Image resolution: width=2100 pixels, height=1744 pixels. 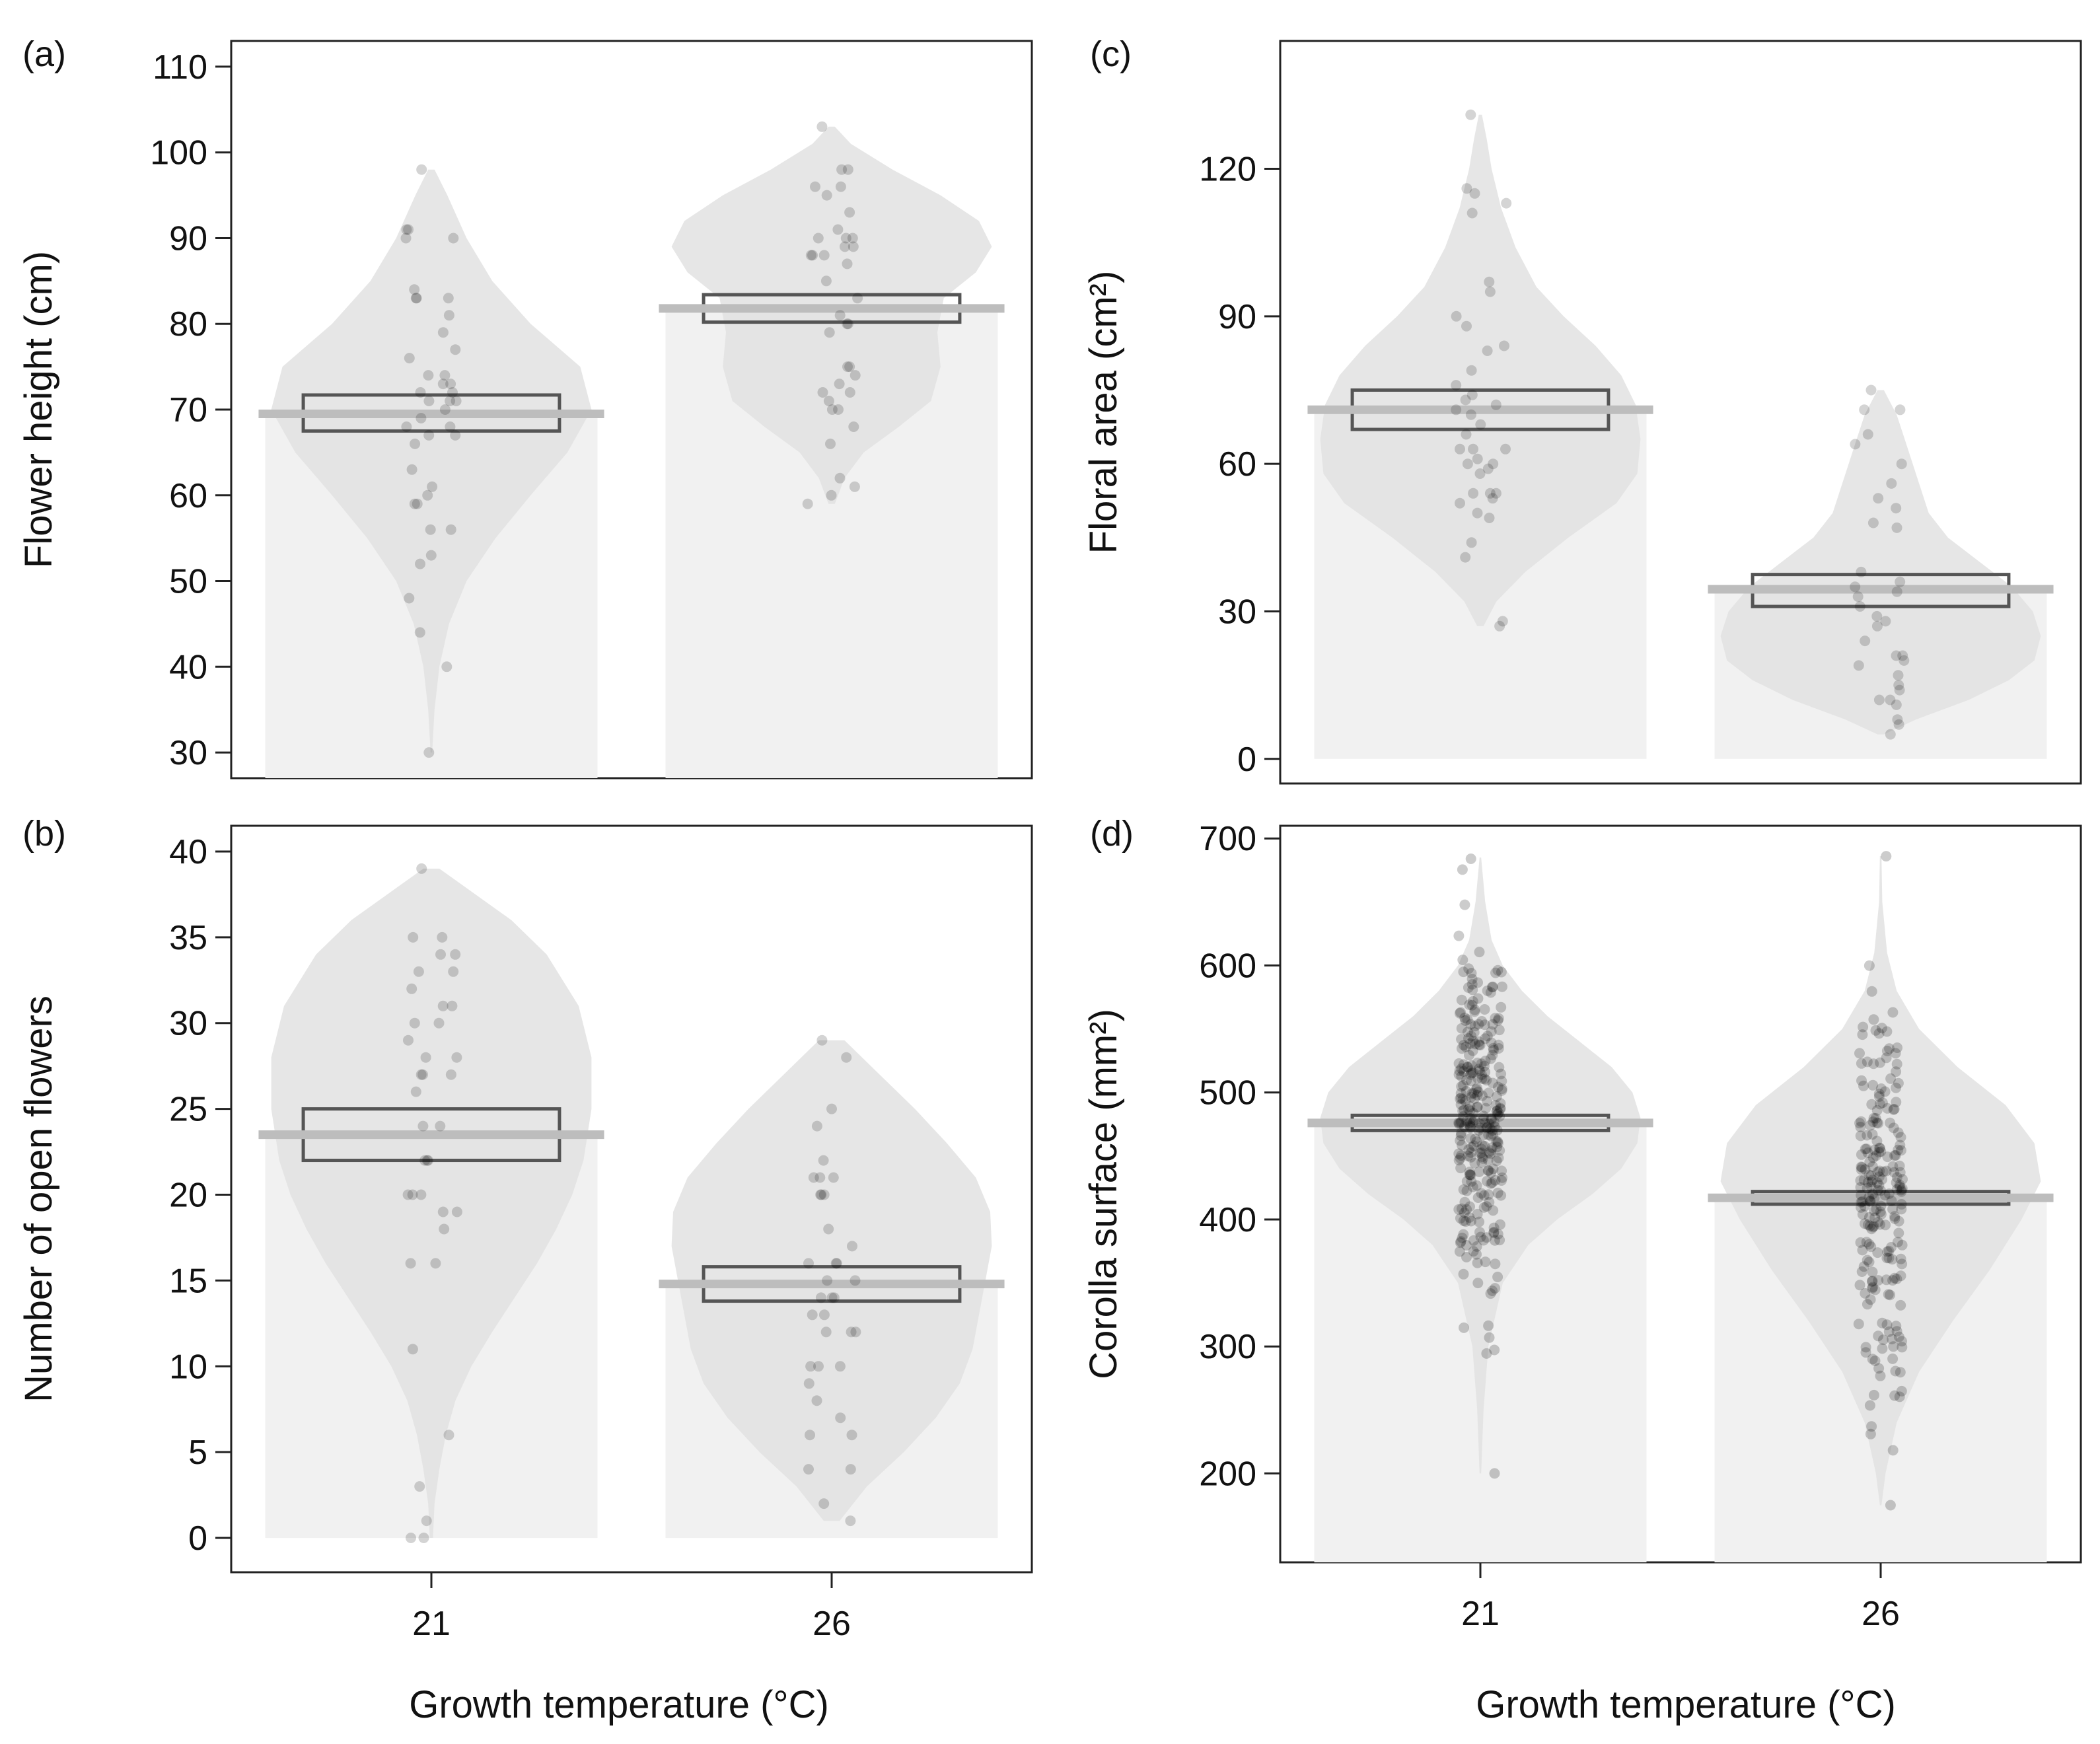 What do you see at coordinates (1227, 1347) in the screenshot?
I see `y-tick-label-d: 300` at bounding box center [1227, 1347].